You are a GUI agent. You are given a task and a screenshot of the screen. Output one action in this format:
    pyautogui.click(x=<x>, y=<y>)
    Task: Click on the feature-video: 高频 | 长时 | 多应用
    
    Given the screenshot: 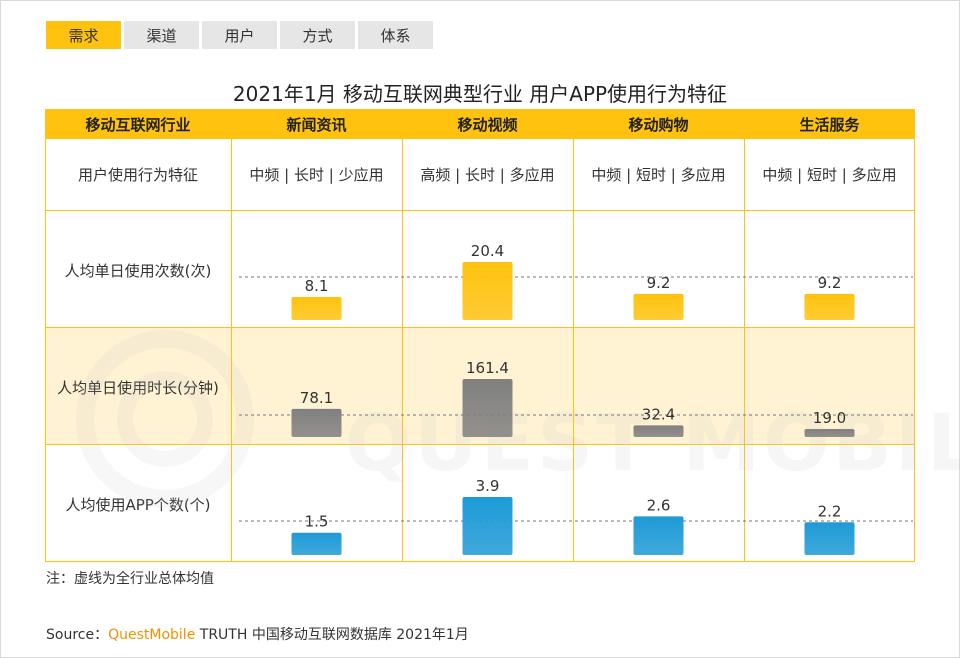 What is the action you would take?
    pyautogui.click(x=487, y=175)
    